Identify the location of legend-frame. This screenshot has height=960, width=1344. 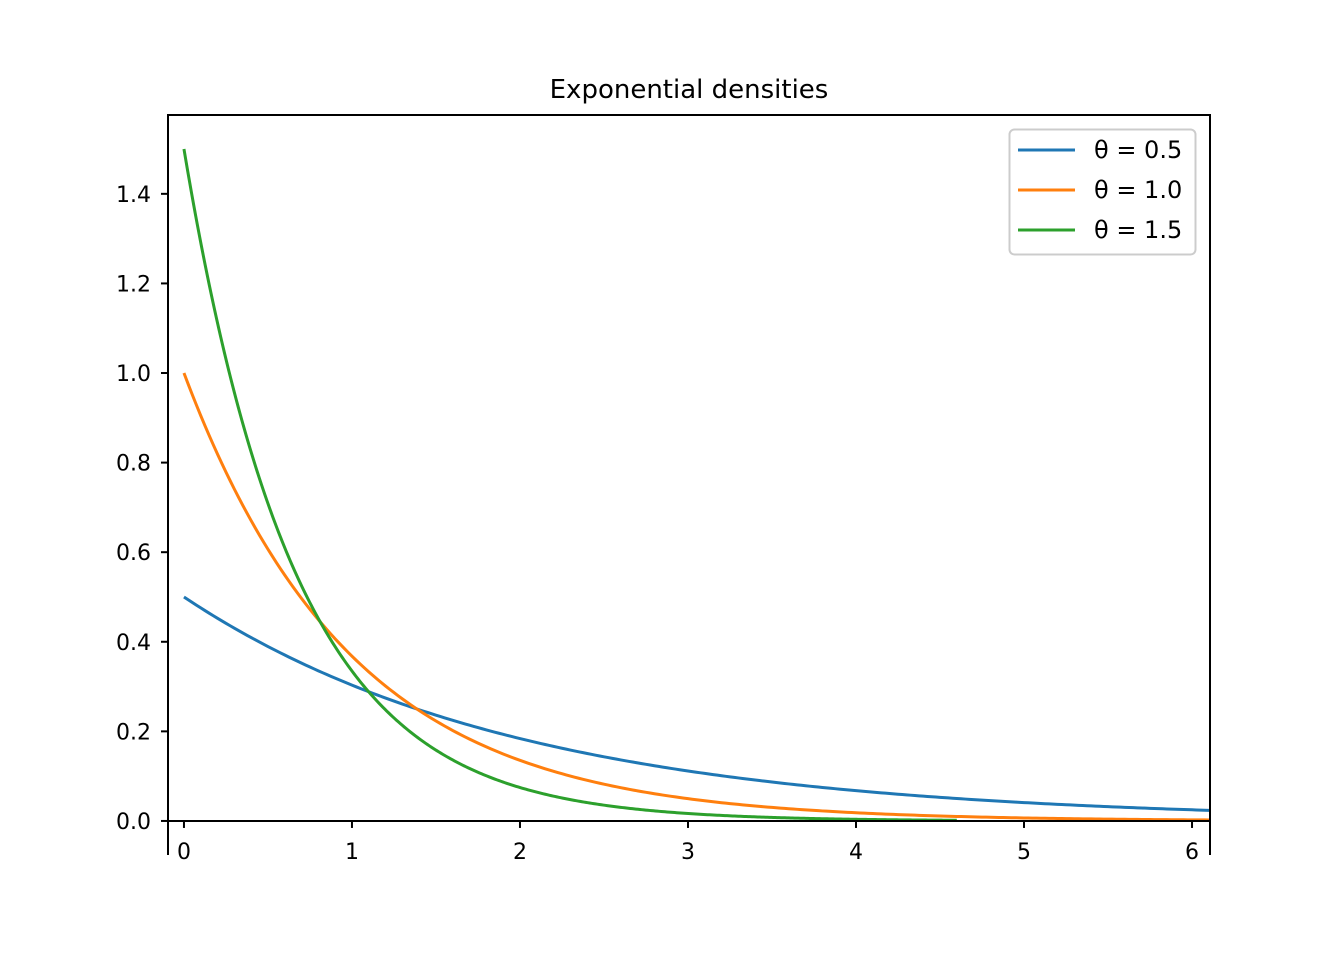
(1102, 192).